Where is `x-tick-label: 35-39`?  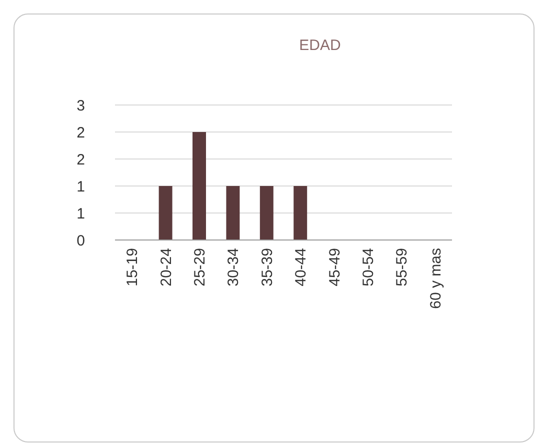 x-tick-label: 35-39 is located at coordinates (267, 267).